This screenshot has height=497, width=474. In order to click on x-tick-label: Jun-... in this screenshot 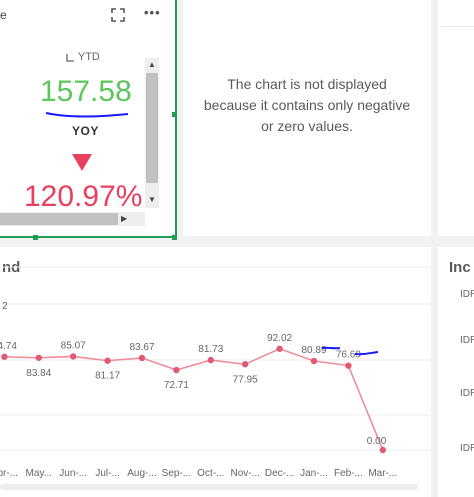, I will do `click(73, 473)`.